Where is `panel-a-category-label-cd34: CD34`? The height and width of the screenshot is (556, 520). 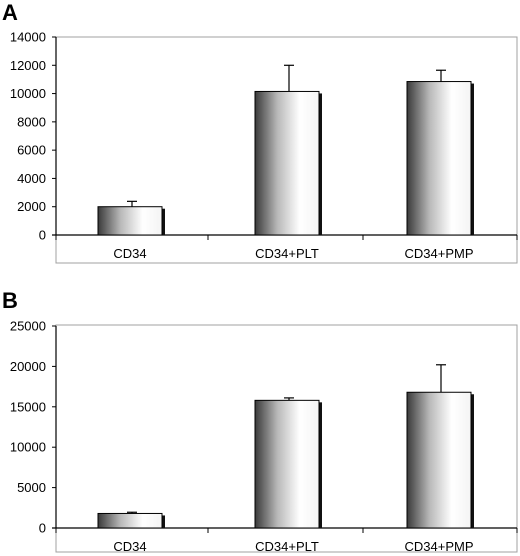 panel-a-category-label-cd34: CD34 is located at coordinates (129, 253).